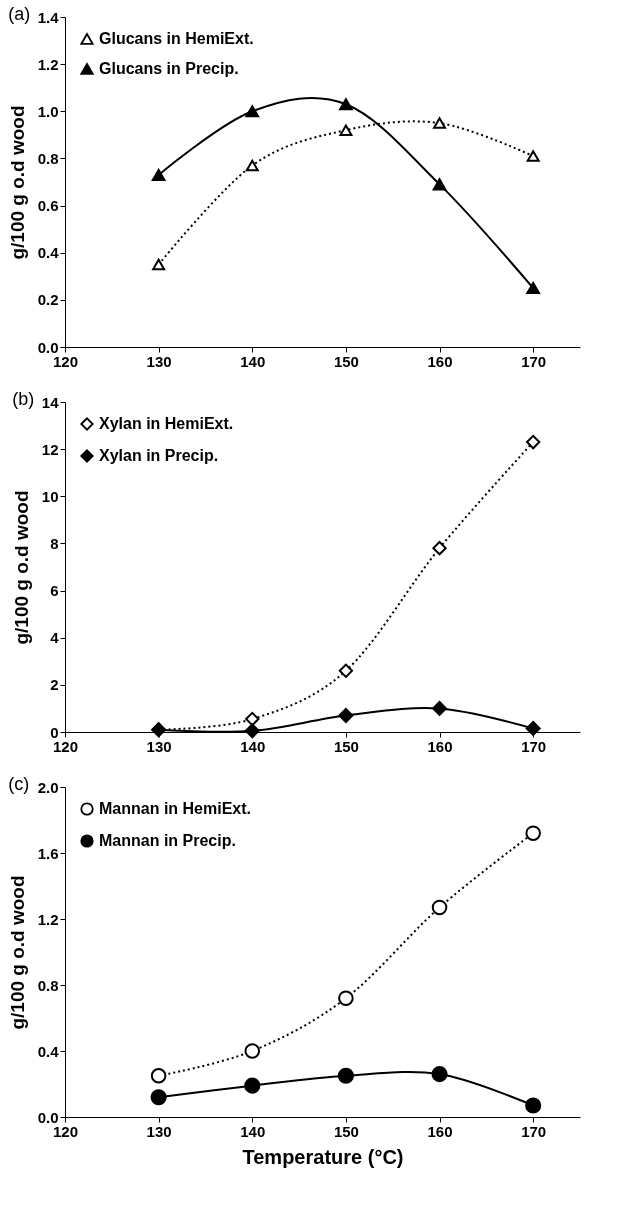 The height and width of the screenshot is (1217, 622). I want to click on x-axis-title: Temperature (°C), so click(323, 1156).